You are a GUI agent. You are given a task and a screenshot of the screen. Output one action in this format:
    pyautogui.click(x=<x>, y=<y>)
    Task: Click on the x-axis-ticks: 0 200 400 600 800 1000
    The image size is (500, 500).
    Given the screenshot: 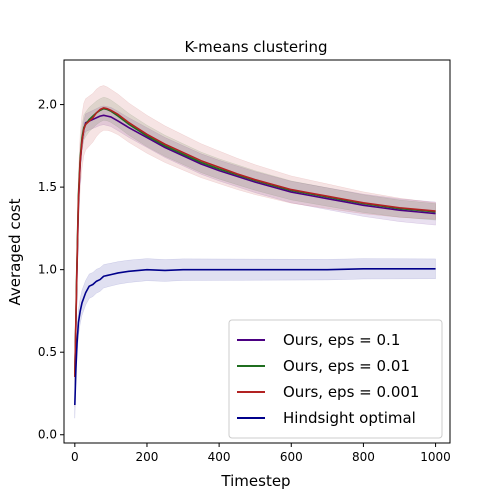 What is the action you would take?
    pyautogui.click(x=261, y=453)
    